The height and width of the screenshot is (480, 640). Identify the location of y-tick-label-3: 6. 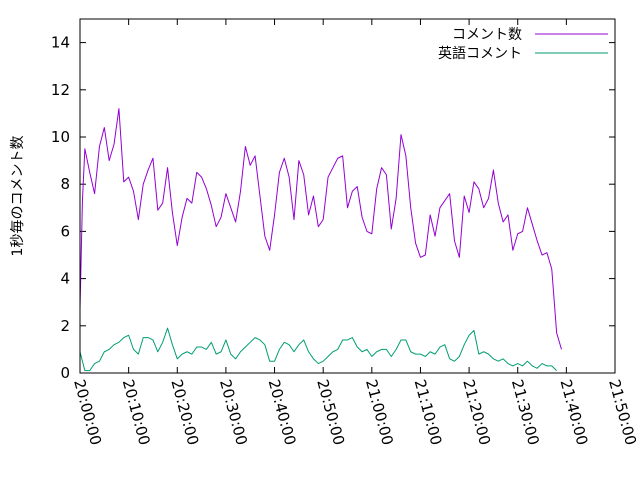
(65, 231).